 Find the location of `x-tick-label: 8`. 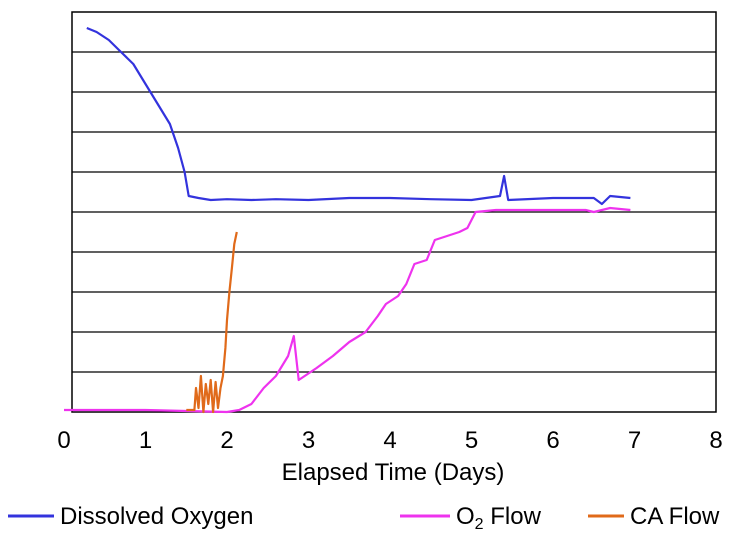

x-tick-label: 8 is located at coordinates (715, 440).